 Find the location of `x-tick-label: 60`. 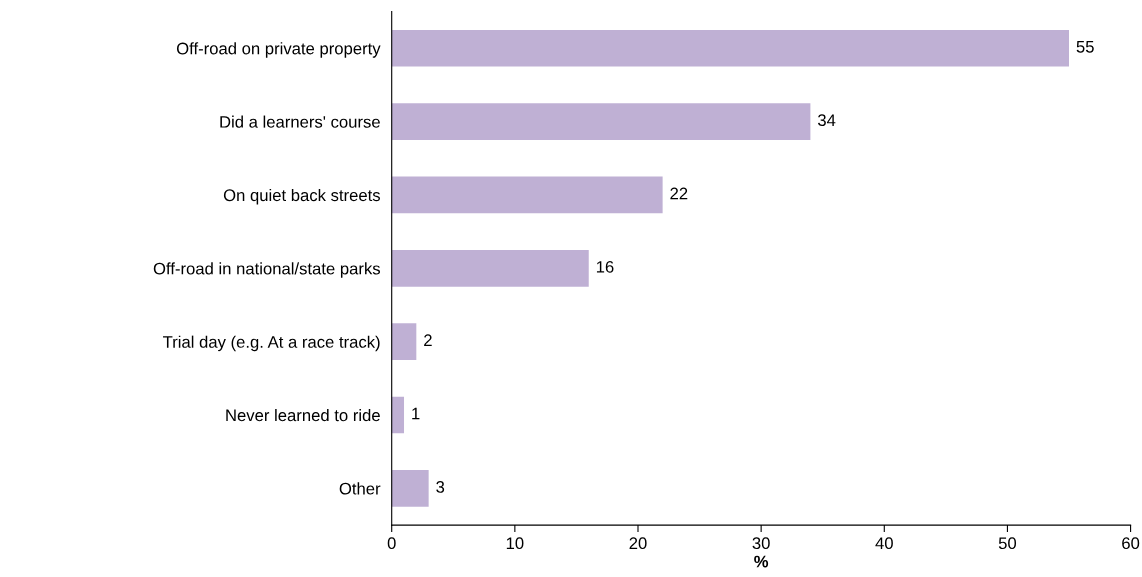

x-tick-label: 60 is located at coordinates (1131, 543).